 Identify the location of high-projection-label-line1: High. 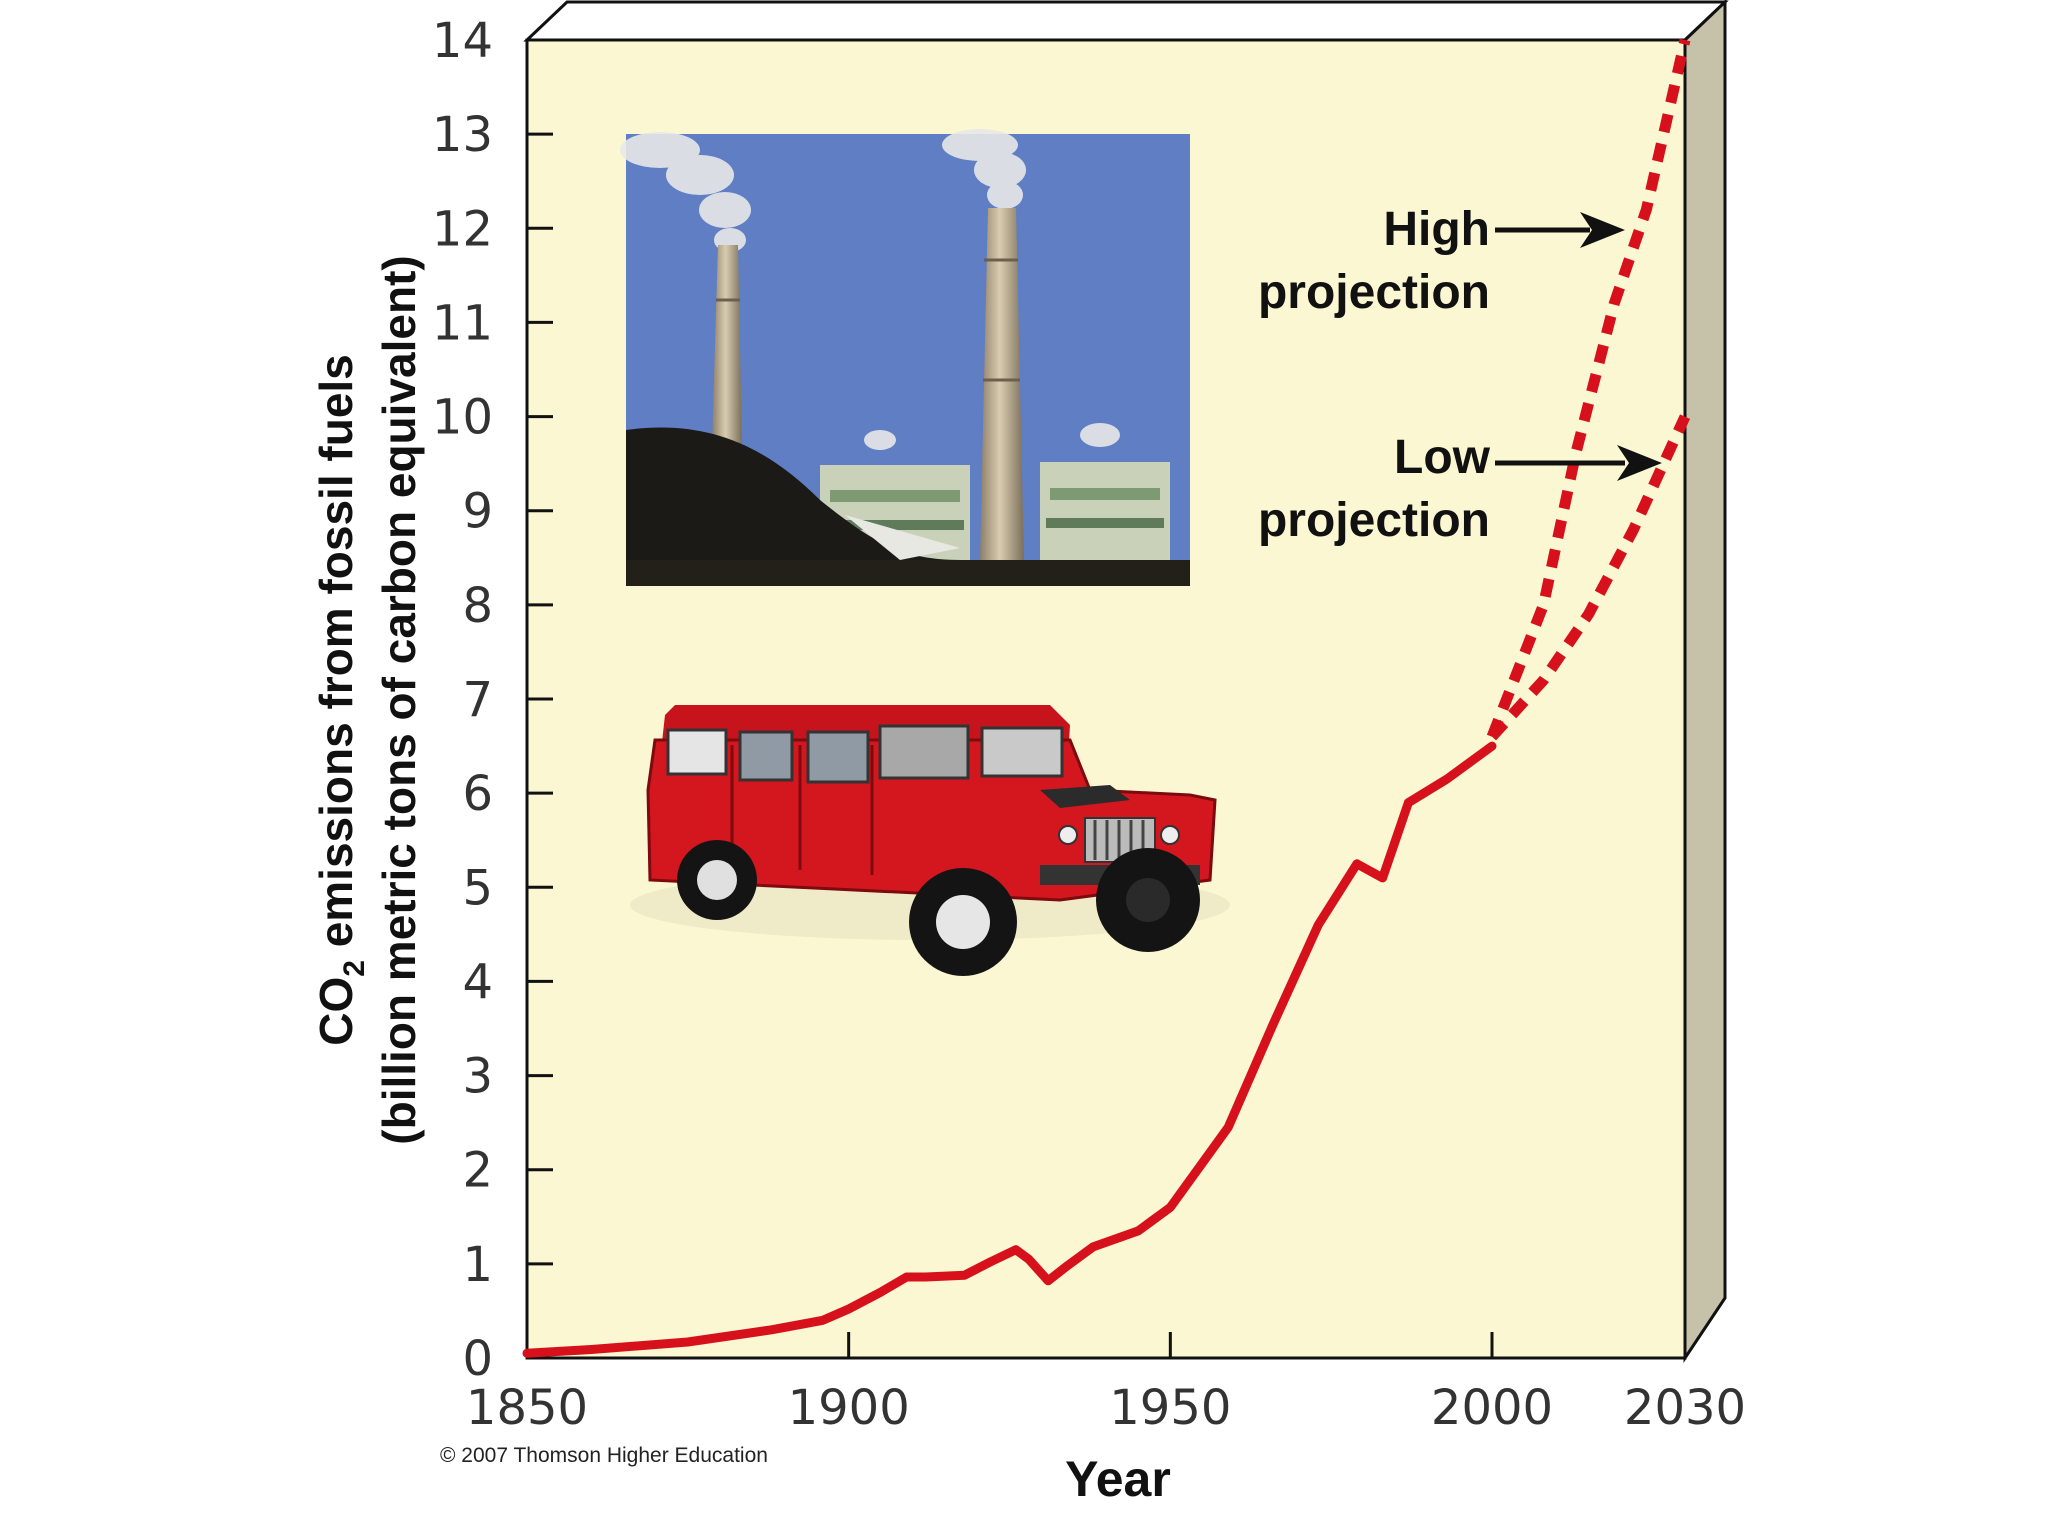
(1436, 229).